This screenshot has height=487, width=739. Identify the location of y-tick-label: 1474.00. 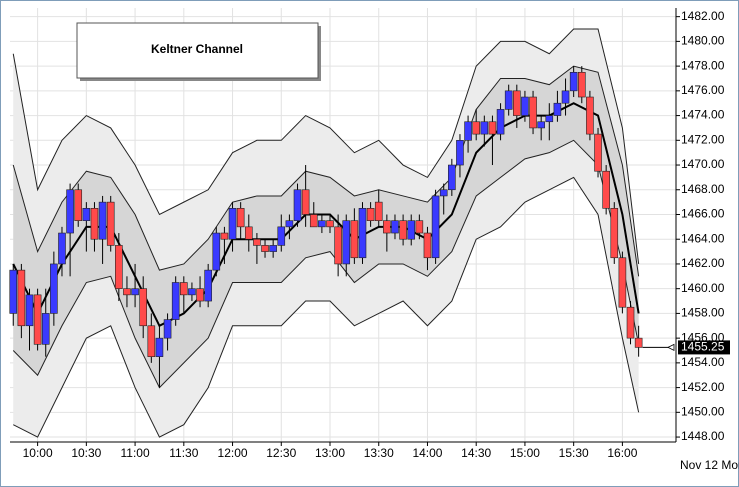
(703, 115).